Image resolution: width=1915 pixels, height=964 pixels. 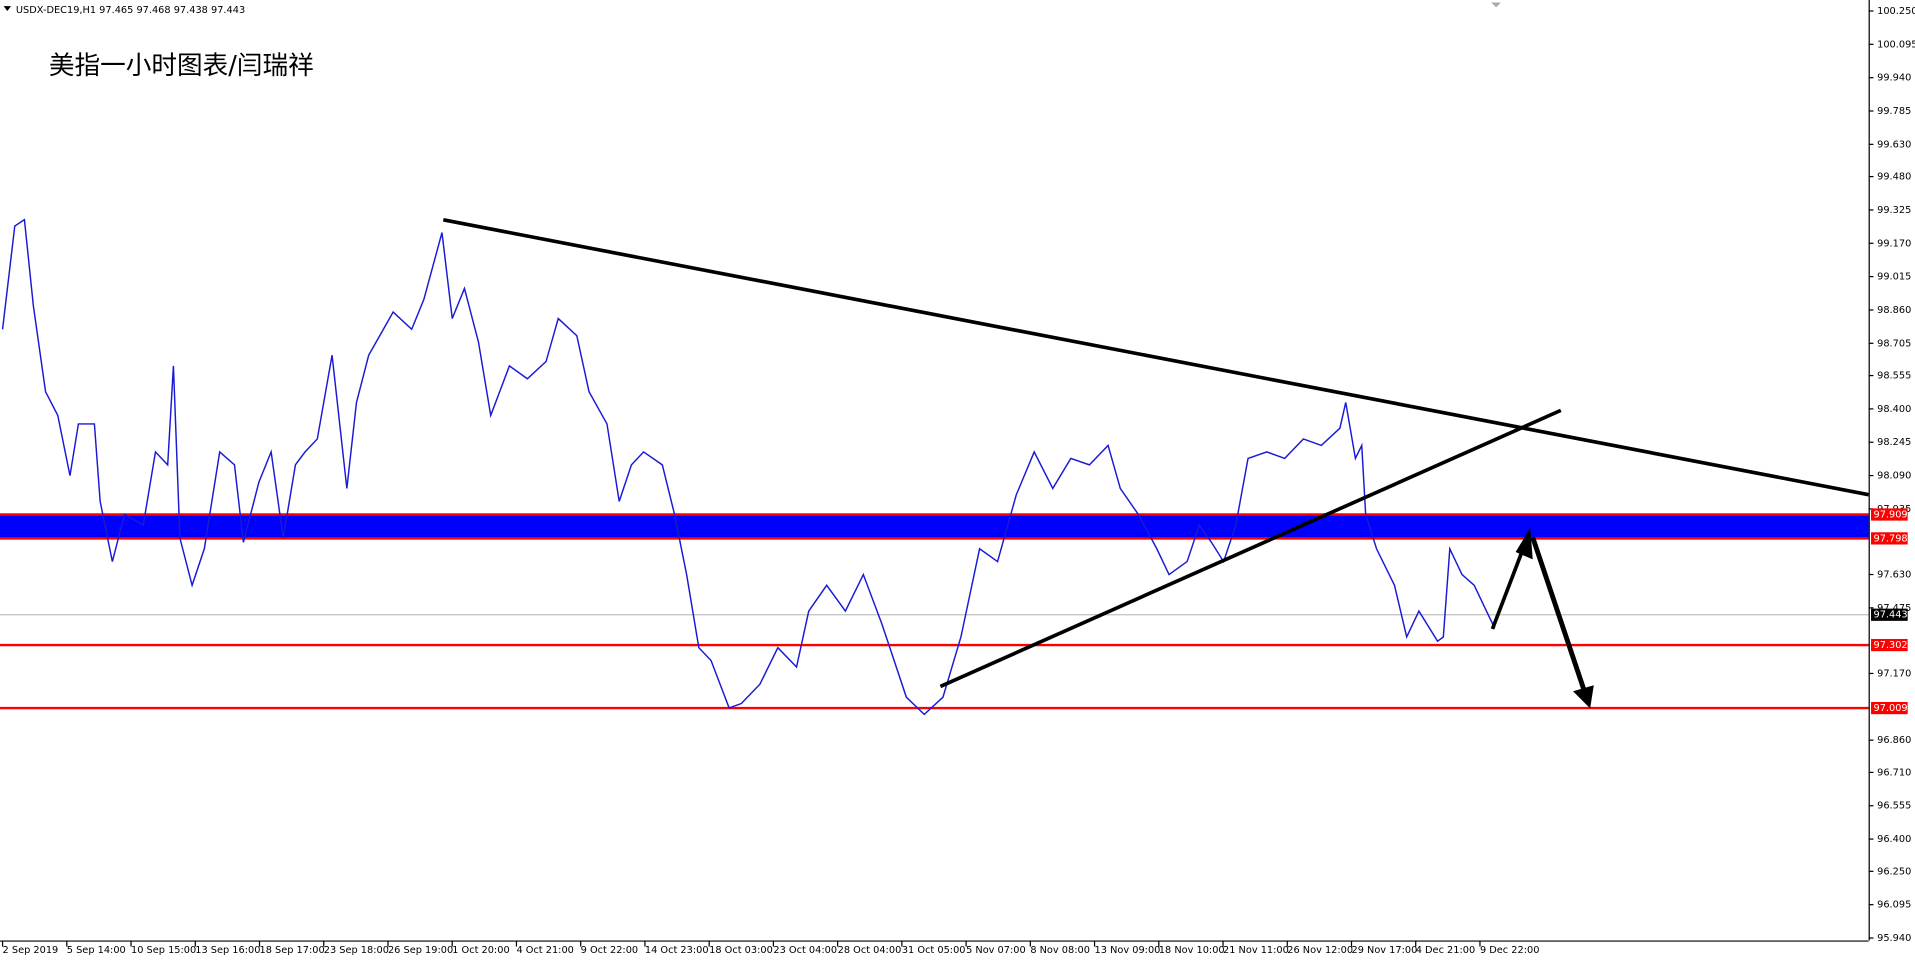 What do you see at coordinates (1385, 950) in the screenshot?
I see `x-tick-label: 29 Nov 17:00` at bounding box center [1385, 950].